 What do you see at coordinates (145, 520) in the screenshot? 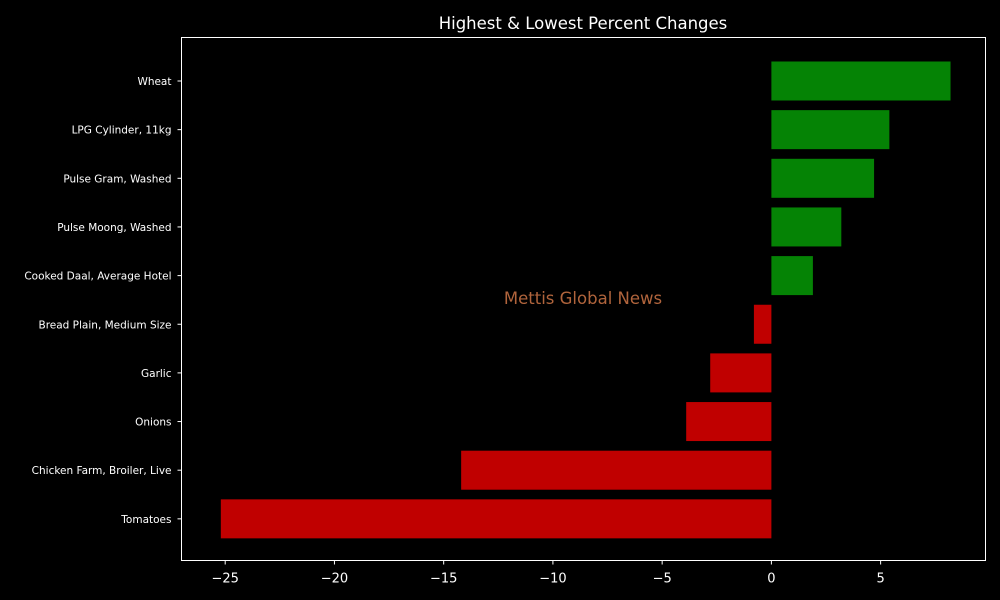
I see `y-tick-label: Tomatoes` at bounding box center [145, 520].